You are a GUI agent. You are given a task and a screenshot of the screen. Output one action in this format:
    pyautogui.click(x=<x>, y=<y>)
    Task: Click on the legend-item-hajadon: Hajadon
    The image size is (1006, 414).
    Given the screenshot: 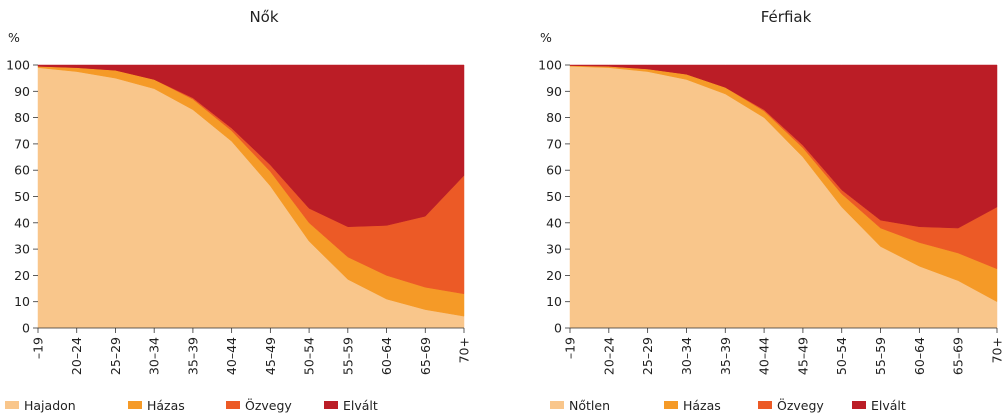 What is the action you would take?
    pyautogui.click(x=40, y=405)
    